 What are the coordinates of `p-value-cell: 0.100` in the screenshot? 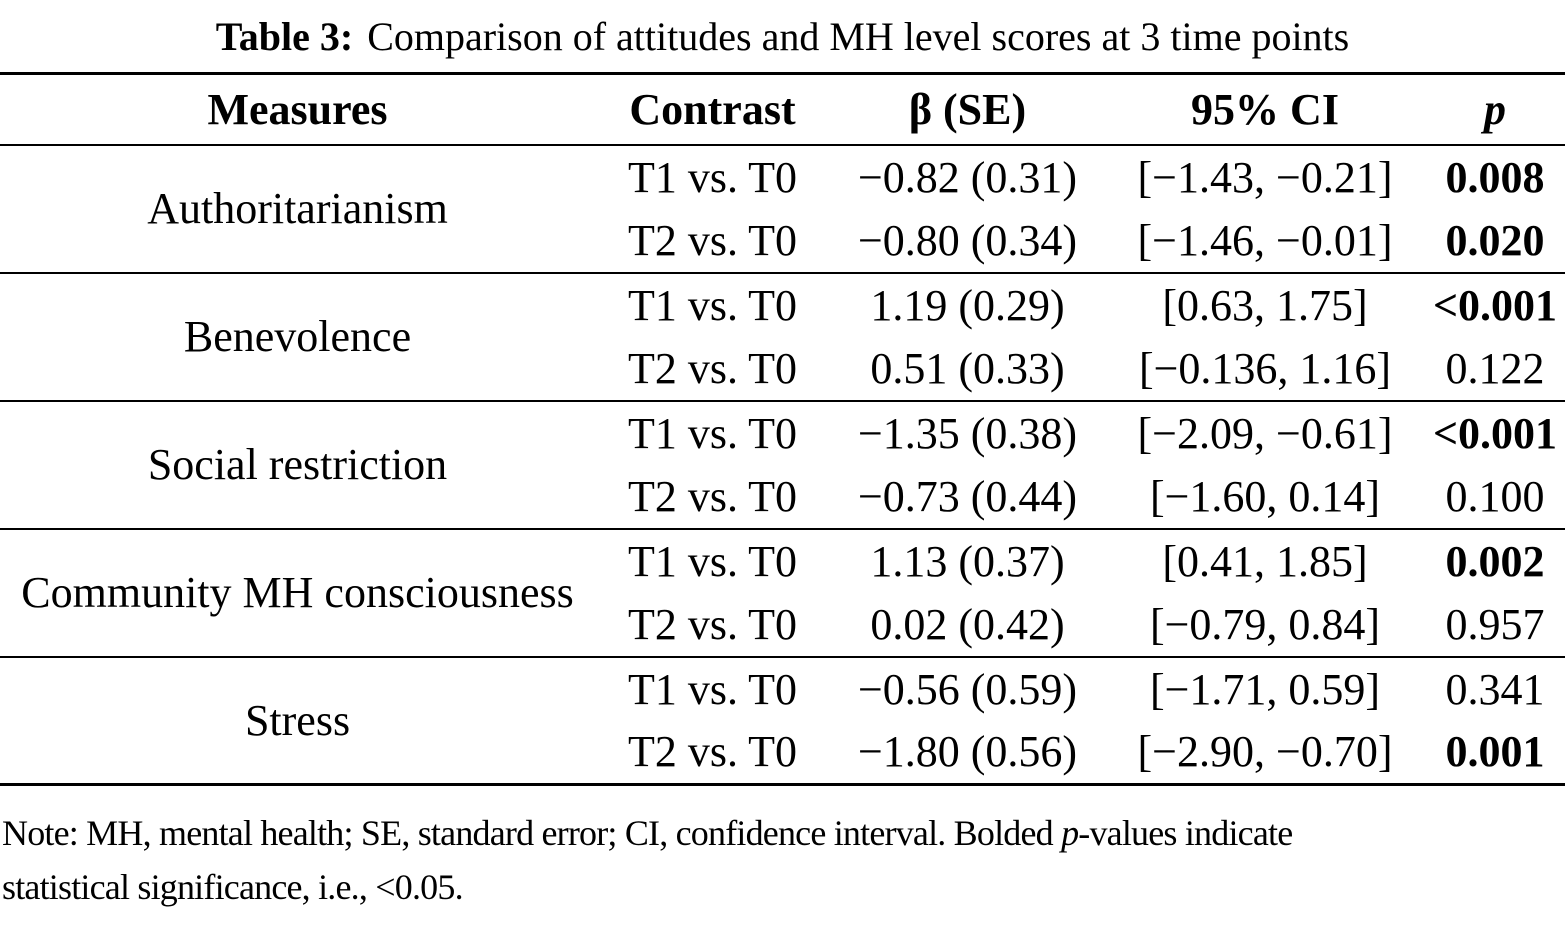 It's located at (1495, 496).